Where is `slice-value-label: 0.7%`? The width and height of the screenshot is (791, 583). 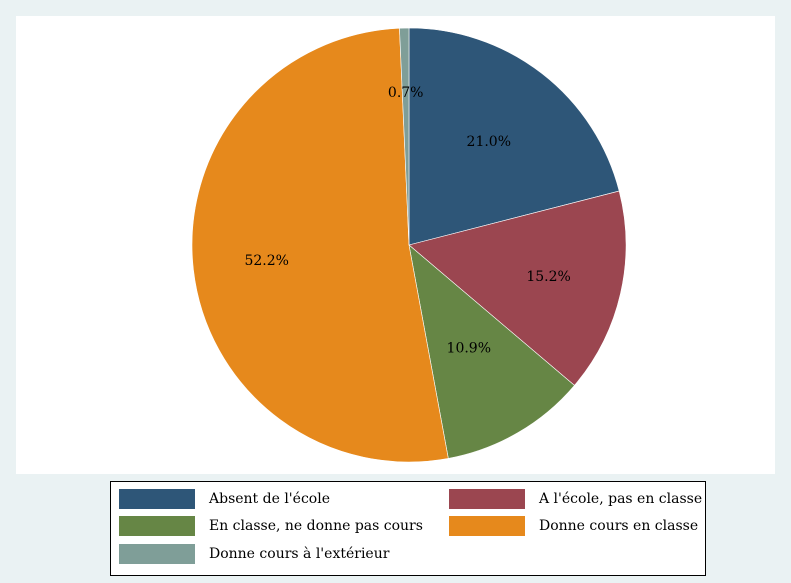 slice-value-label: 0.7% is located at coordinates (406, 93).